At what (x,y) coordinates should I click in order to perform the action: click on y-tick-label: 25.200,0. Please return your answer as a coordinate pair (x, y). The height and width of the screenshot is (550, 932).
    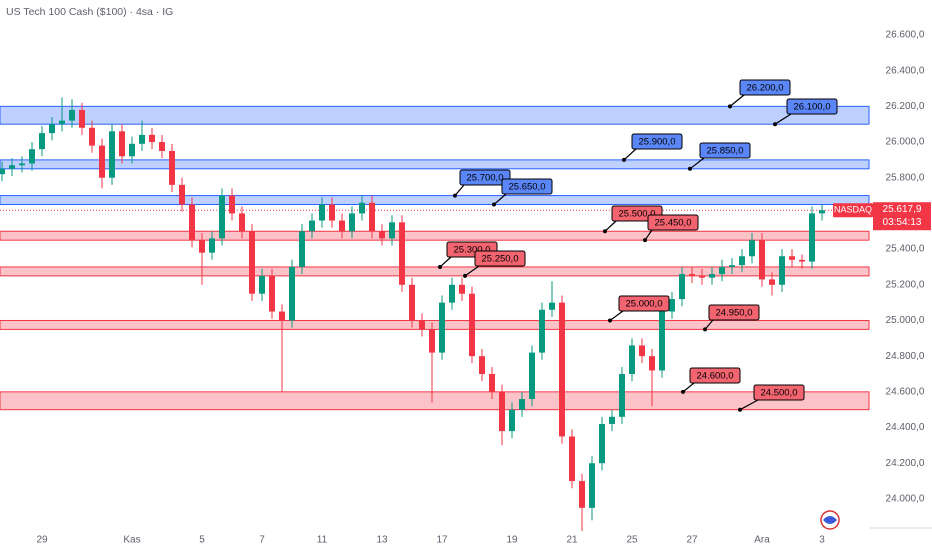
    Looking at the image, I should click on (905, 284).